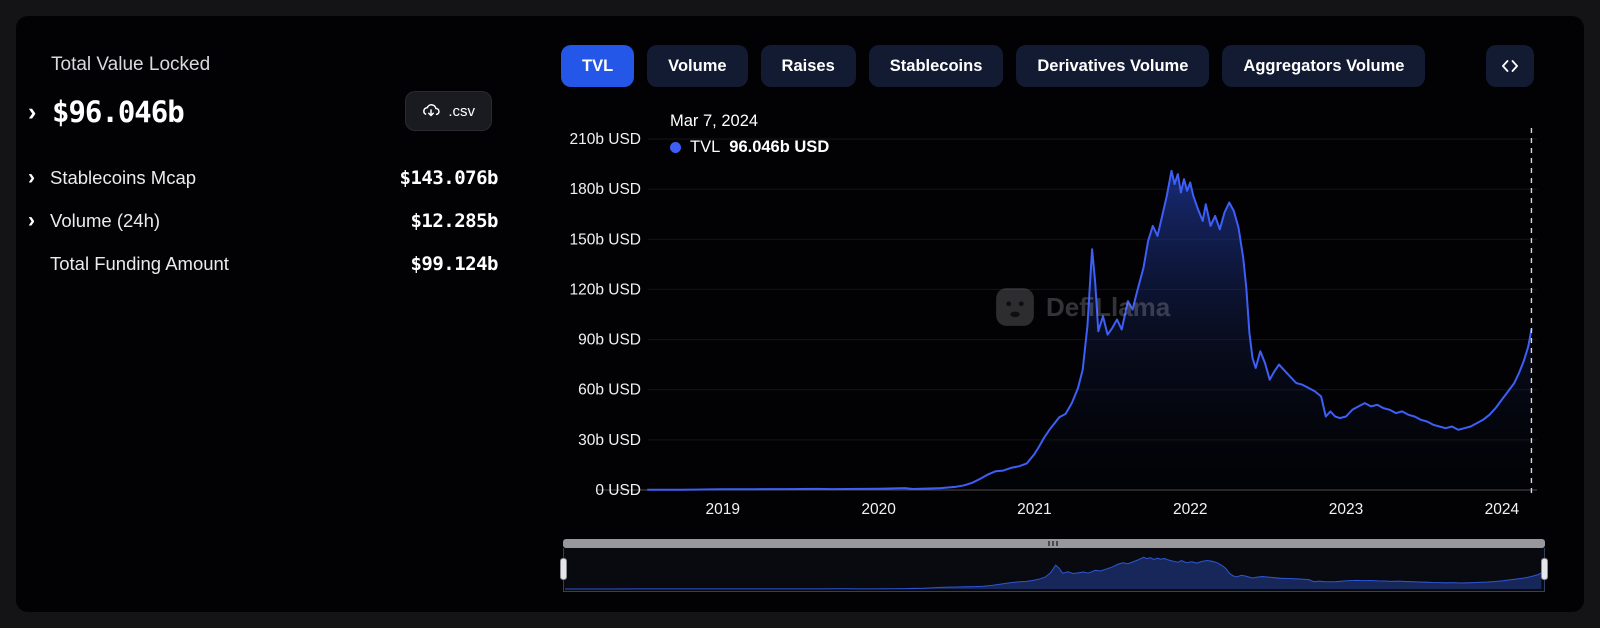 The image size is (1600, 628). What do you see at coordinates (105, 220) in the screenshot?
I see `stat-label: Volume (24h)` at bounding box center [105, 220].